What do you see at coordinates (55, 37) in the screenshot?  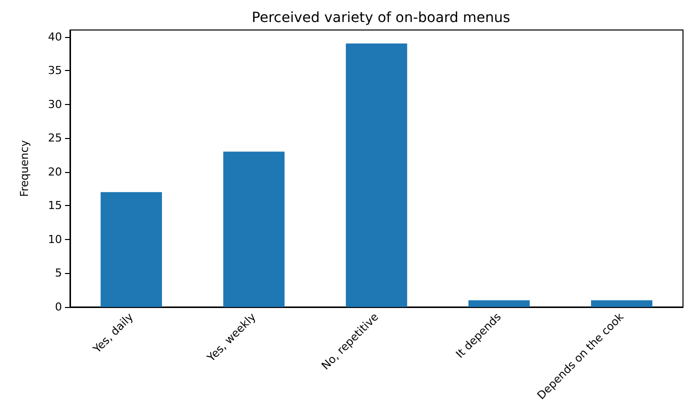 I see `y-tick-label: 40` at bounding box center [55, 37].